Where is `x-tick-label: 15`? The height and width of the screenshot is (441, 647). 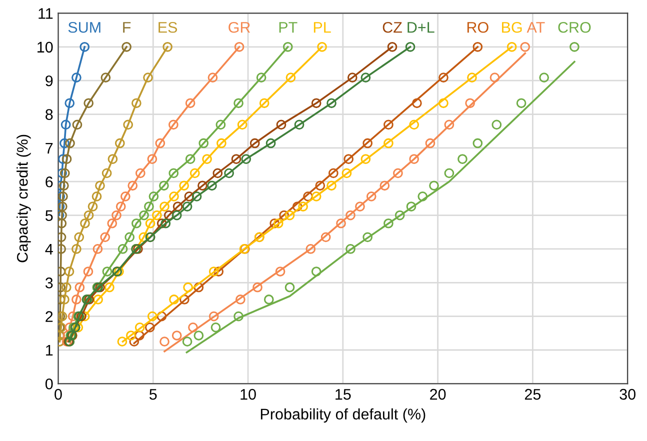 x-tick-label: 15 is located at coordinates (343, 394).